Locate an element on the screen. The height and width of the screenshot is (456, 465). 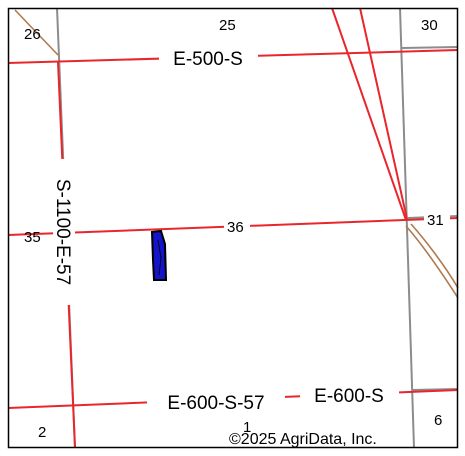
section-line-top-right is located at coordinates (430, 47).